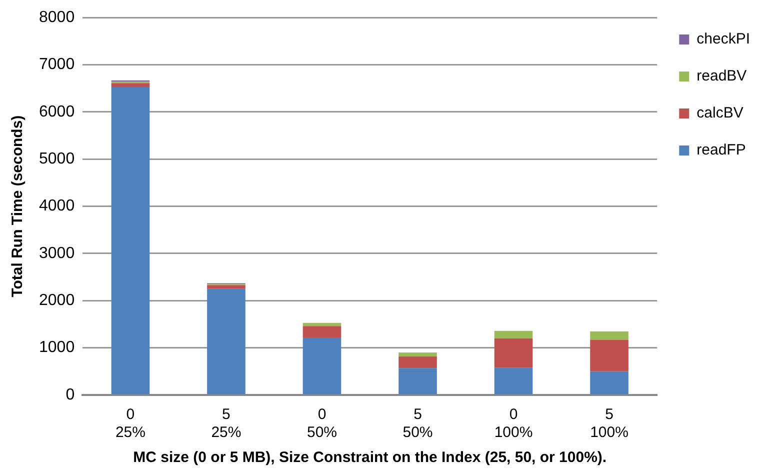  What do you see at coordinates (57, 111) in the screenshot?
I see `y-tick-label: 6000` at bounding box center [57, 111].